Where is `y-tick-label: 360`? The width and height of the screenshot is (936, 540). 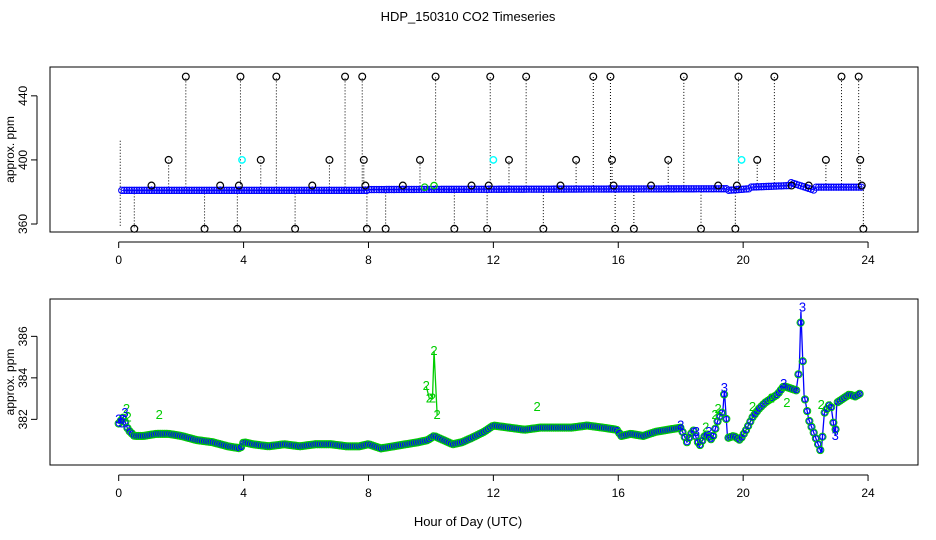 y-tick-label: 360 is located at coordinates (23, 224).